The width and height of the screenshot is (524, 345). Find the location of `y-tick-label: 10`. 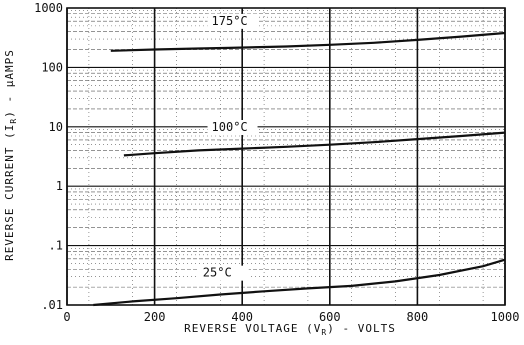

y-tick-label: 10 is located at coordinates (56, 127).